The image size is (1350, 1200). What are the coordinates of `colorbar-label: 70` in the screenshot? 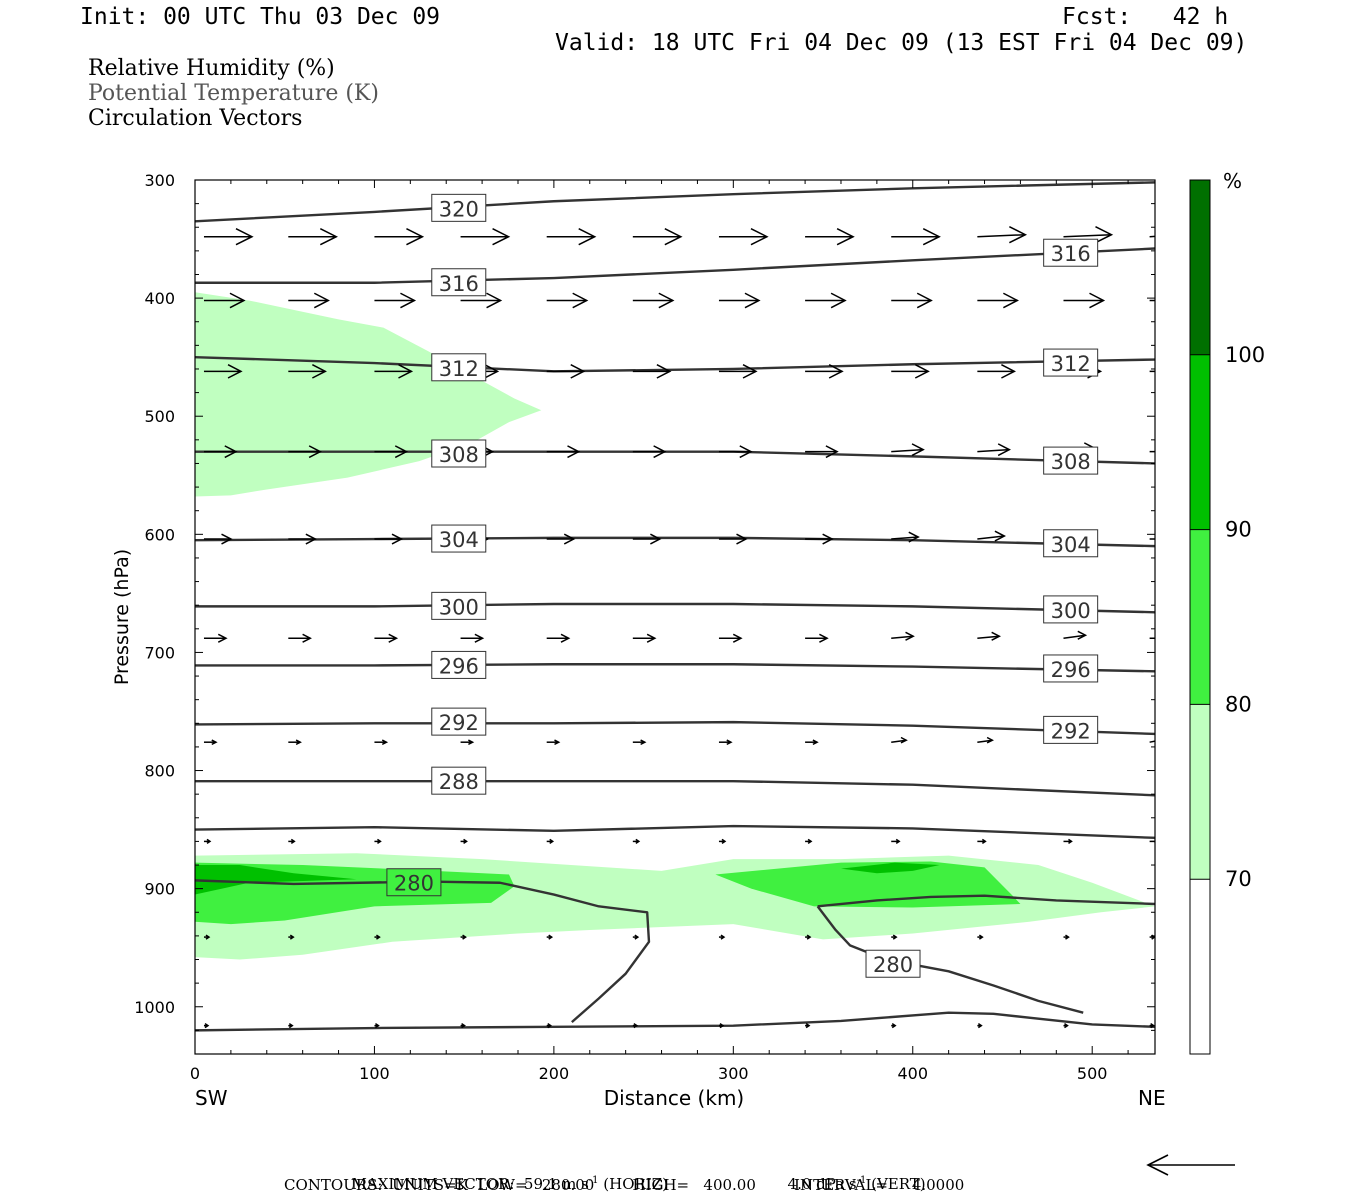 It's located at (1238, 879).